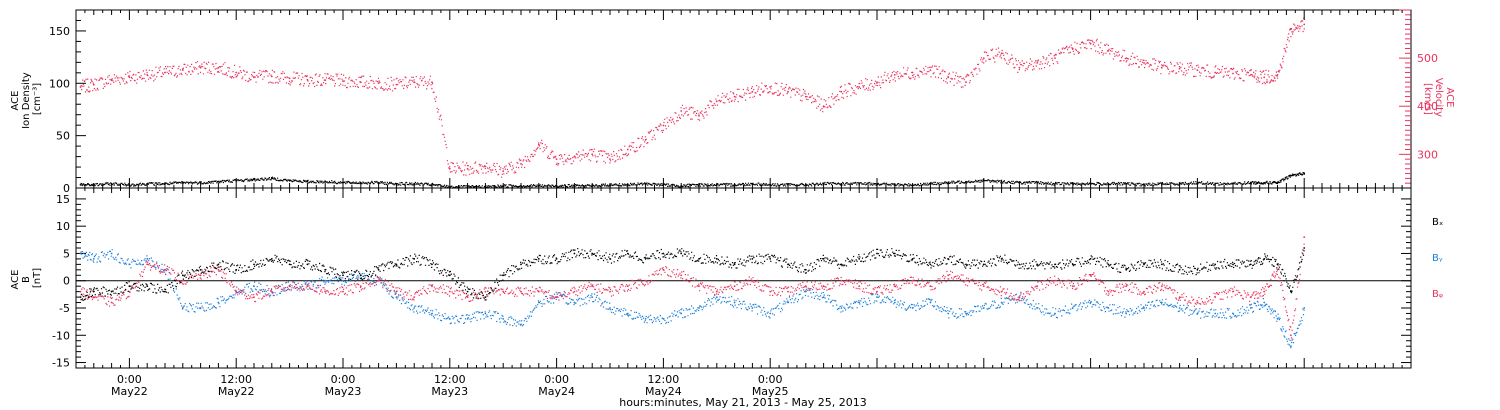 Image resolution: width=1500 pixels, height=410 pixels. Describe the element at coordinates (236, 391) in the screenshot. I see `date-tick-label: May22` at that location.